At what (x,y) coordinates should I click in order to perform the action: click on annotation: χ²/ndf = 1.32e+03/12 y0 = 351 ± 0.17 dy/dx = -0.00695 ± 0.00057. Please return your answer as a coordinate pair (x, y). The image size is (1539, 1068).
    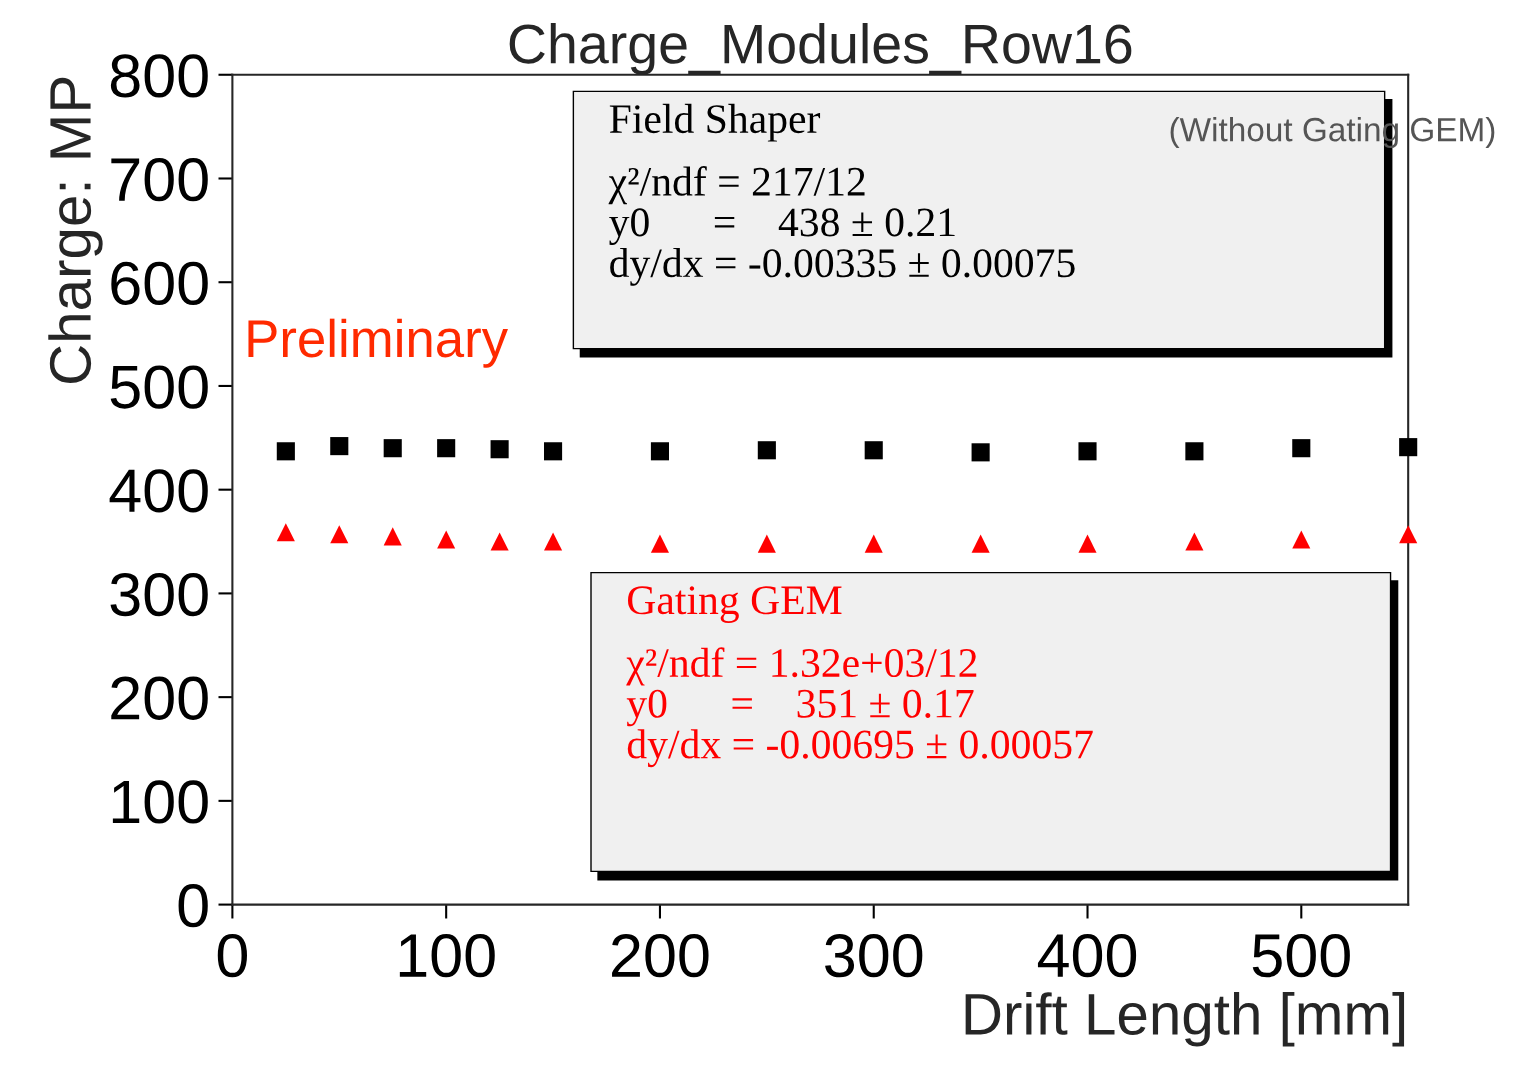
    Looking at the image, I should click on (859, 707).